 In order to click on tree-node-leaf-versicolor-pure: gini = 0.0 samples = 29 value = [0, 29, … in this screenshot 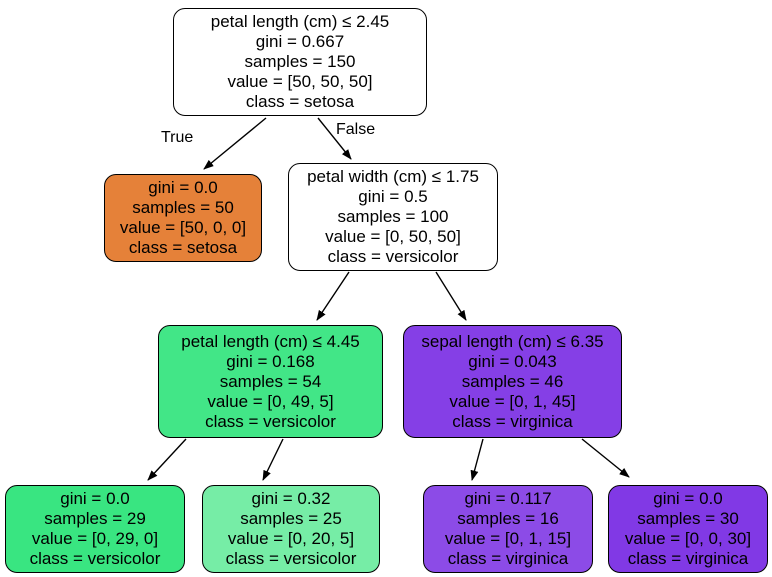, I will do `click(95, 529)`.